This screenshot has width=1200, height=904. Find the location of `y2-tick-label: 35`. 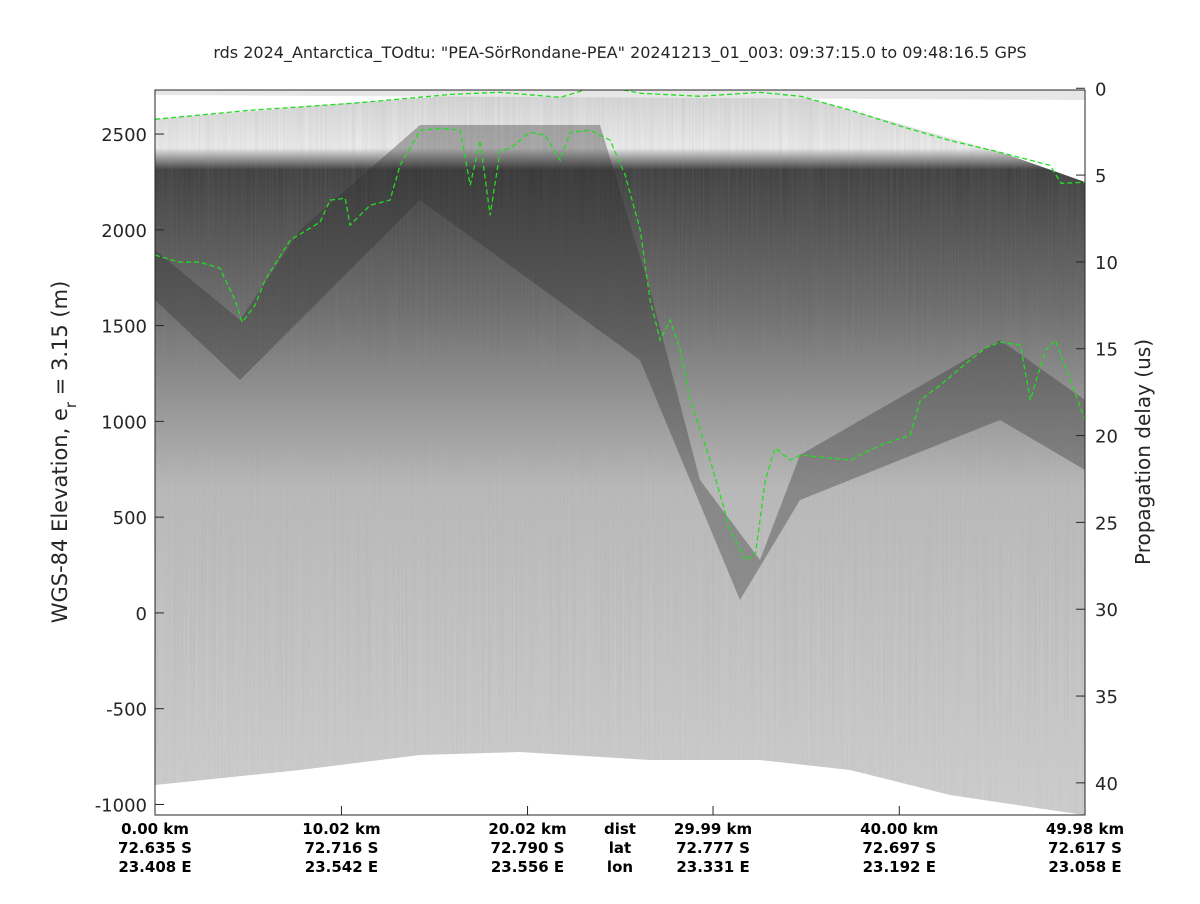

y2-tick-label: 35 is located at coordinates (1106, 697).